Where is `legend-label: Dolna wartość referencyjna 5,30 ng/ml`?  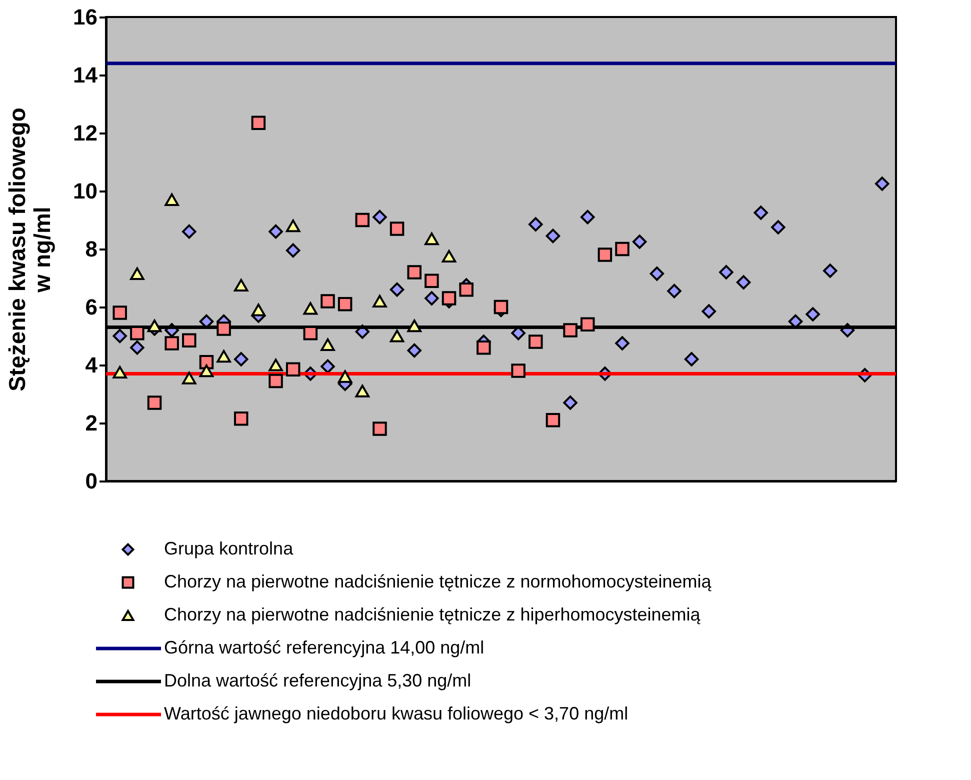 legend-label: Dolna wartość referencyjna 5,30 ng/ml is located at coordinates (318, 680).